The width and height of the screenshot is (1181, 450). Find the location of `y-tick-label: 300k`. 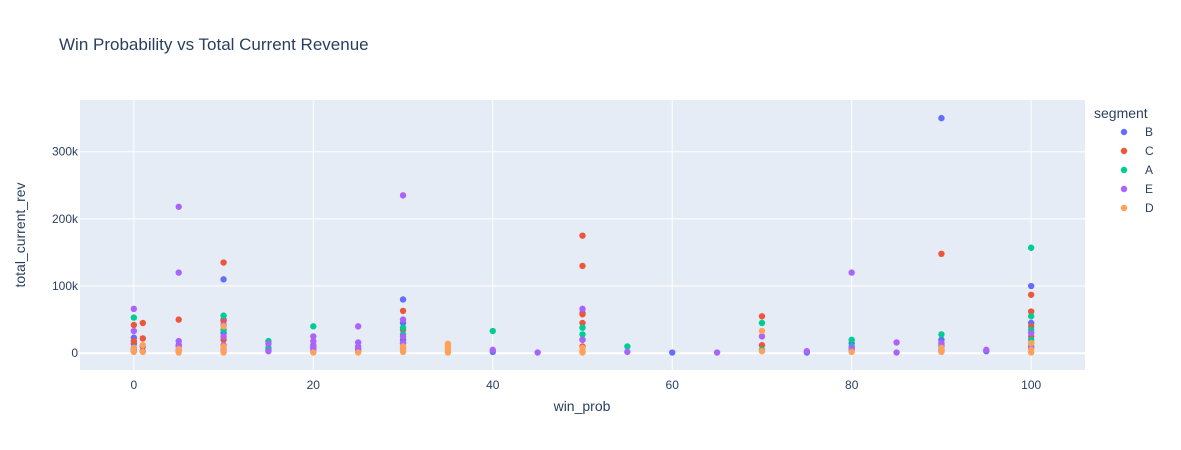

y-tick-label: 300k is located at coordinates (65, 152).